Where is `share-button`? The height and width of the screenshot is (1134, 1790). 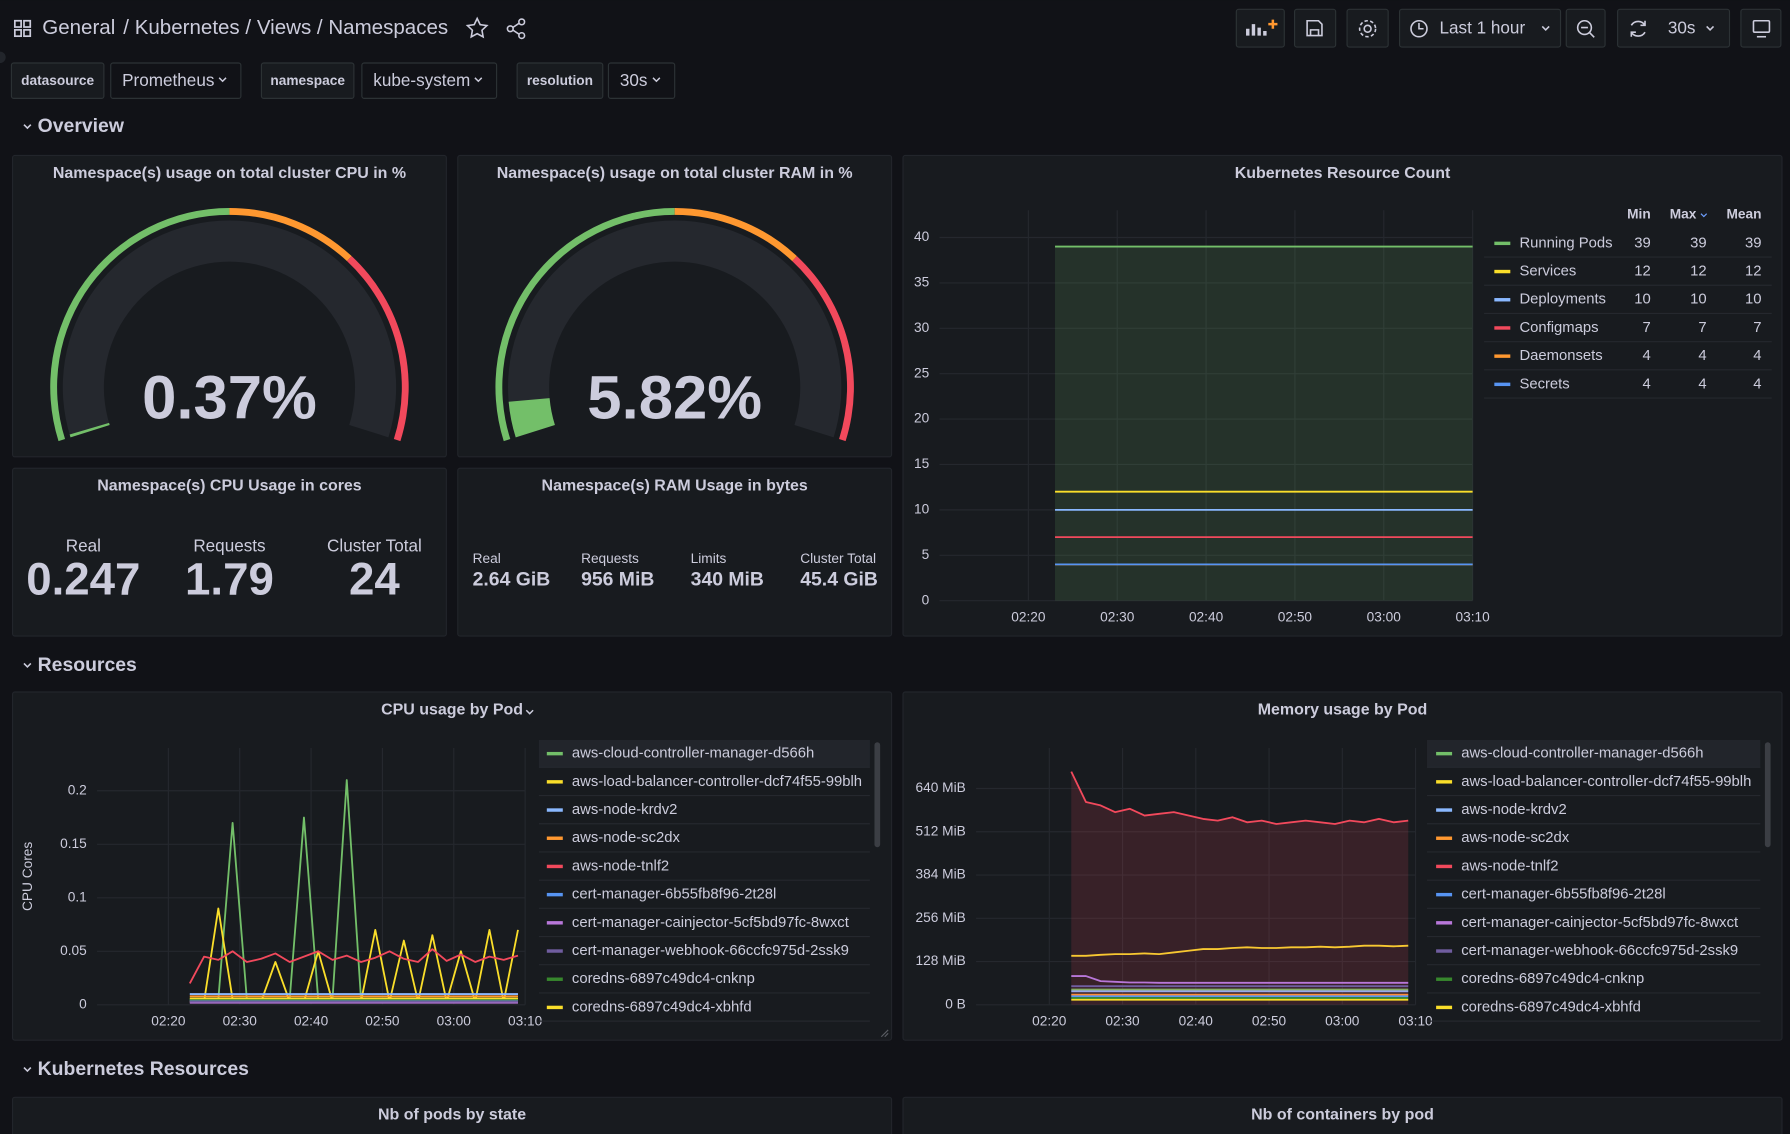
share-button is located at coordinates (516, 29).